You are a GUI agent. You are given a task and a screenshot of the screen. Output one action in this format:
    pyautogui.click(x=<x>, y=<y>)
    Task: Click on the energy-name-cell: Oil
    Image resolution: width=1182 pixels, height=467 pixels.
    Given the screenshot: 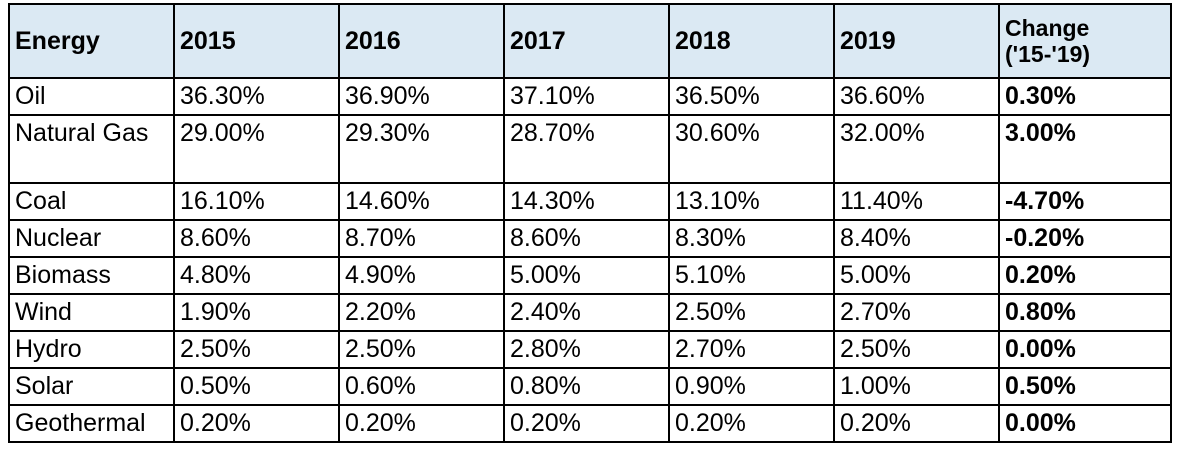 What is the action you would take?
    pyautogui.click(x=91, y=96)
    